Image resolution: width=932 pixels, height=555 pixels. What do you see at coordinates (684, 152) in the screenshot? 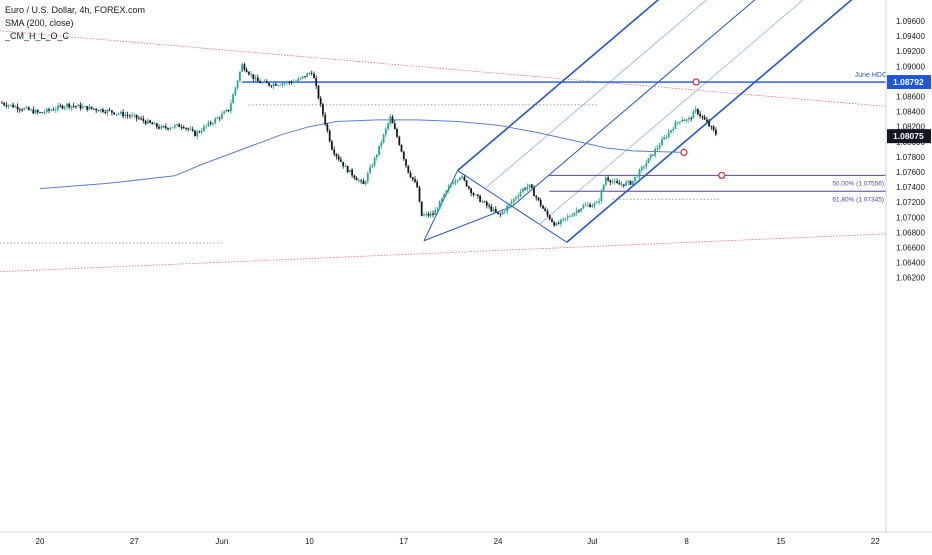
I see `level-marker` at bounding box center [684, 152].